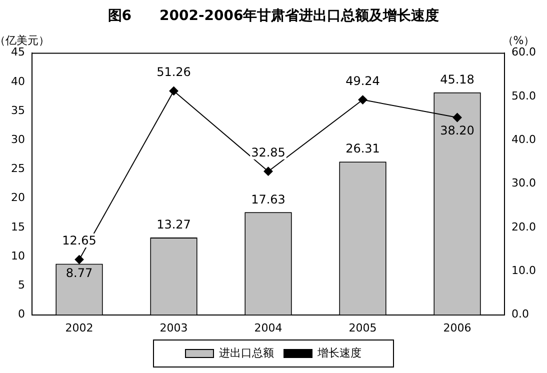  Describe the element at coordinates (174, 327) in the screenshot. I see `x-tick-label: 2003` at that location.